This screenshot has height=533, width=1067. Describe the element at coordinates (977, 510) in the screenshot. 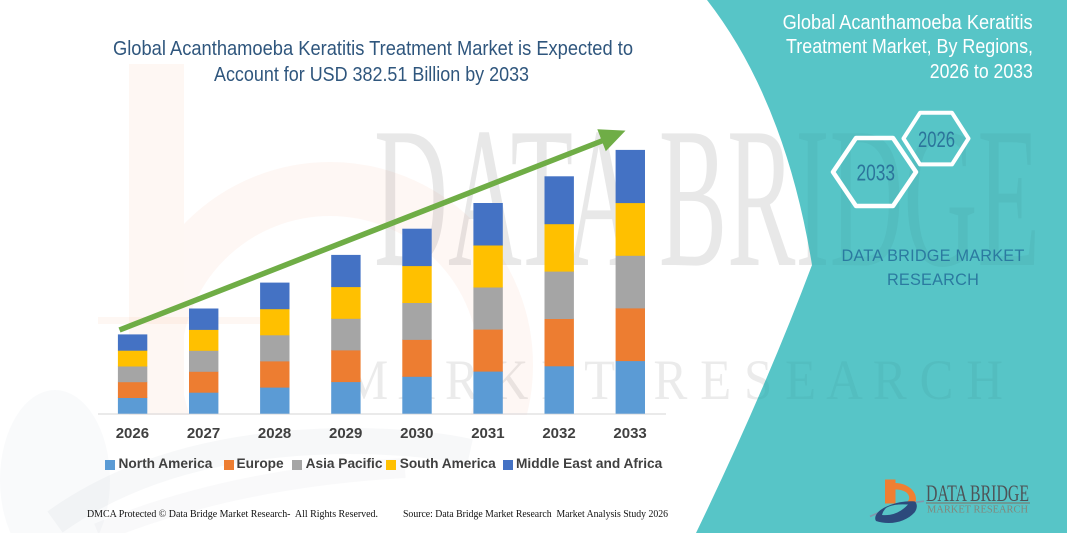

I see `svg-text: MARKET RESEARCH` at that location.